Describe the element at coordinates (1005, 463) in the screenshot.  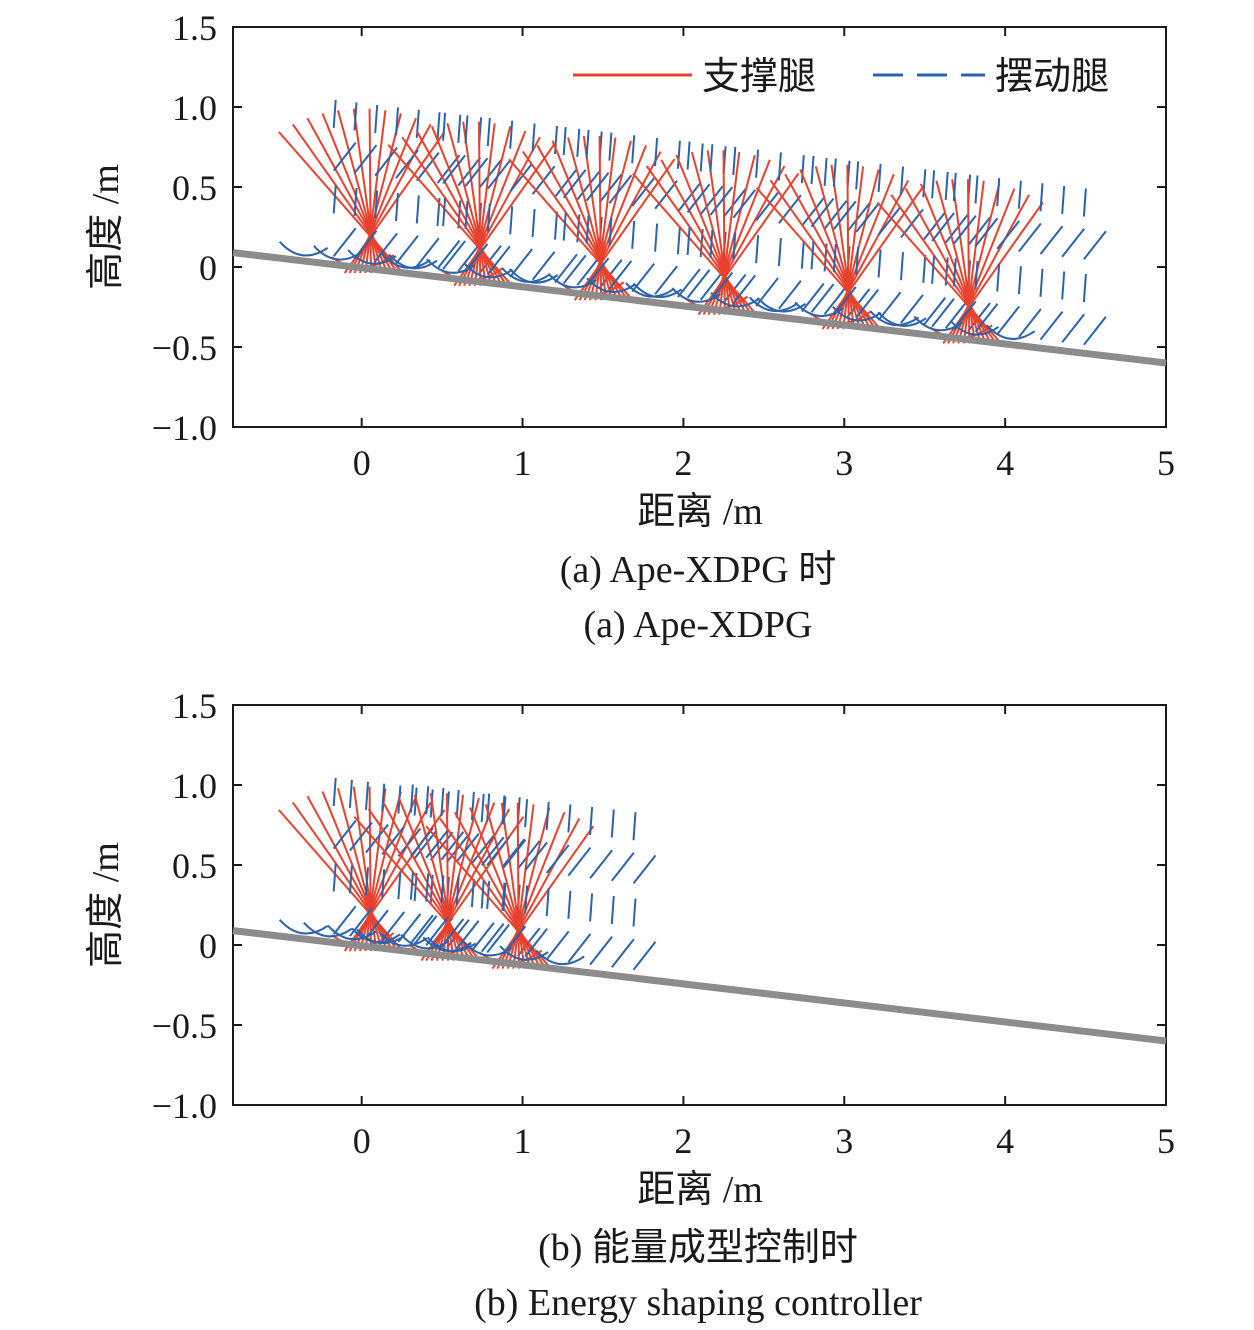
I see `x-tick-label: 4` at that location.